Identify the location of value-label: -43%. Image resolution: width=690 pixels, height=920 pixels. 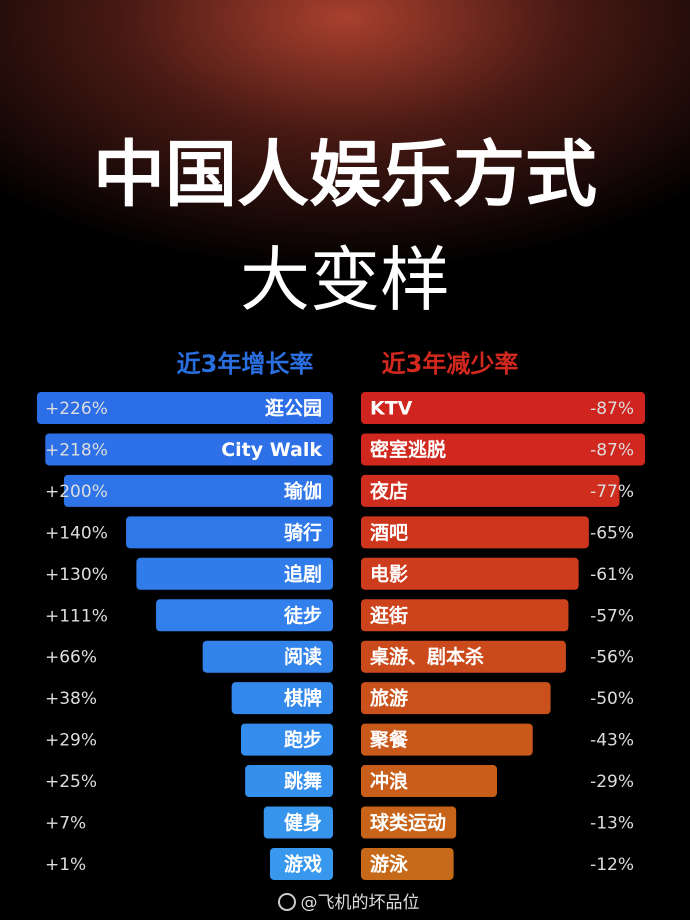
(612, 741).